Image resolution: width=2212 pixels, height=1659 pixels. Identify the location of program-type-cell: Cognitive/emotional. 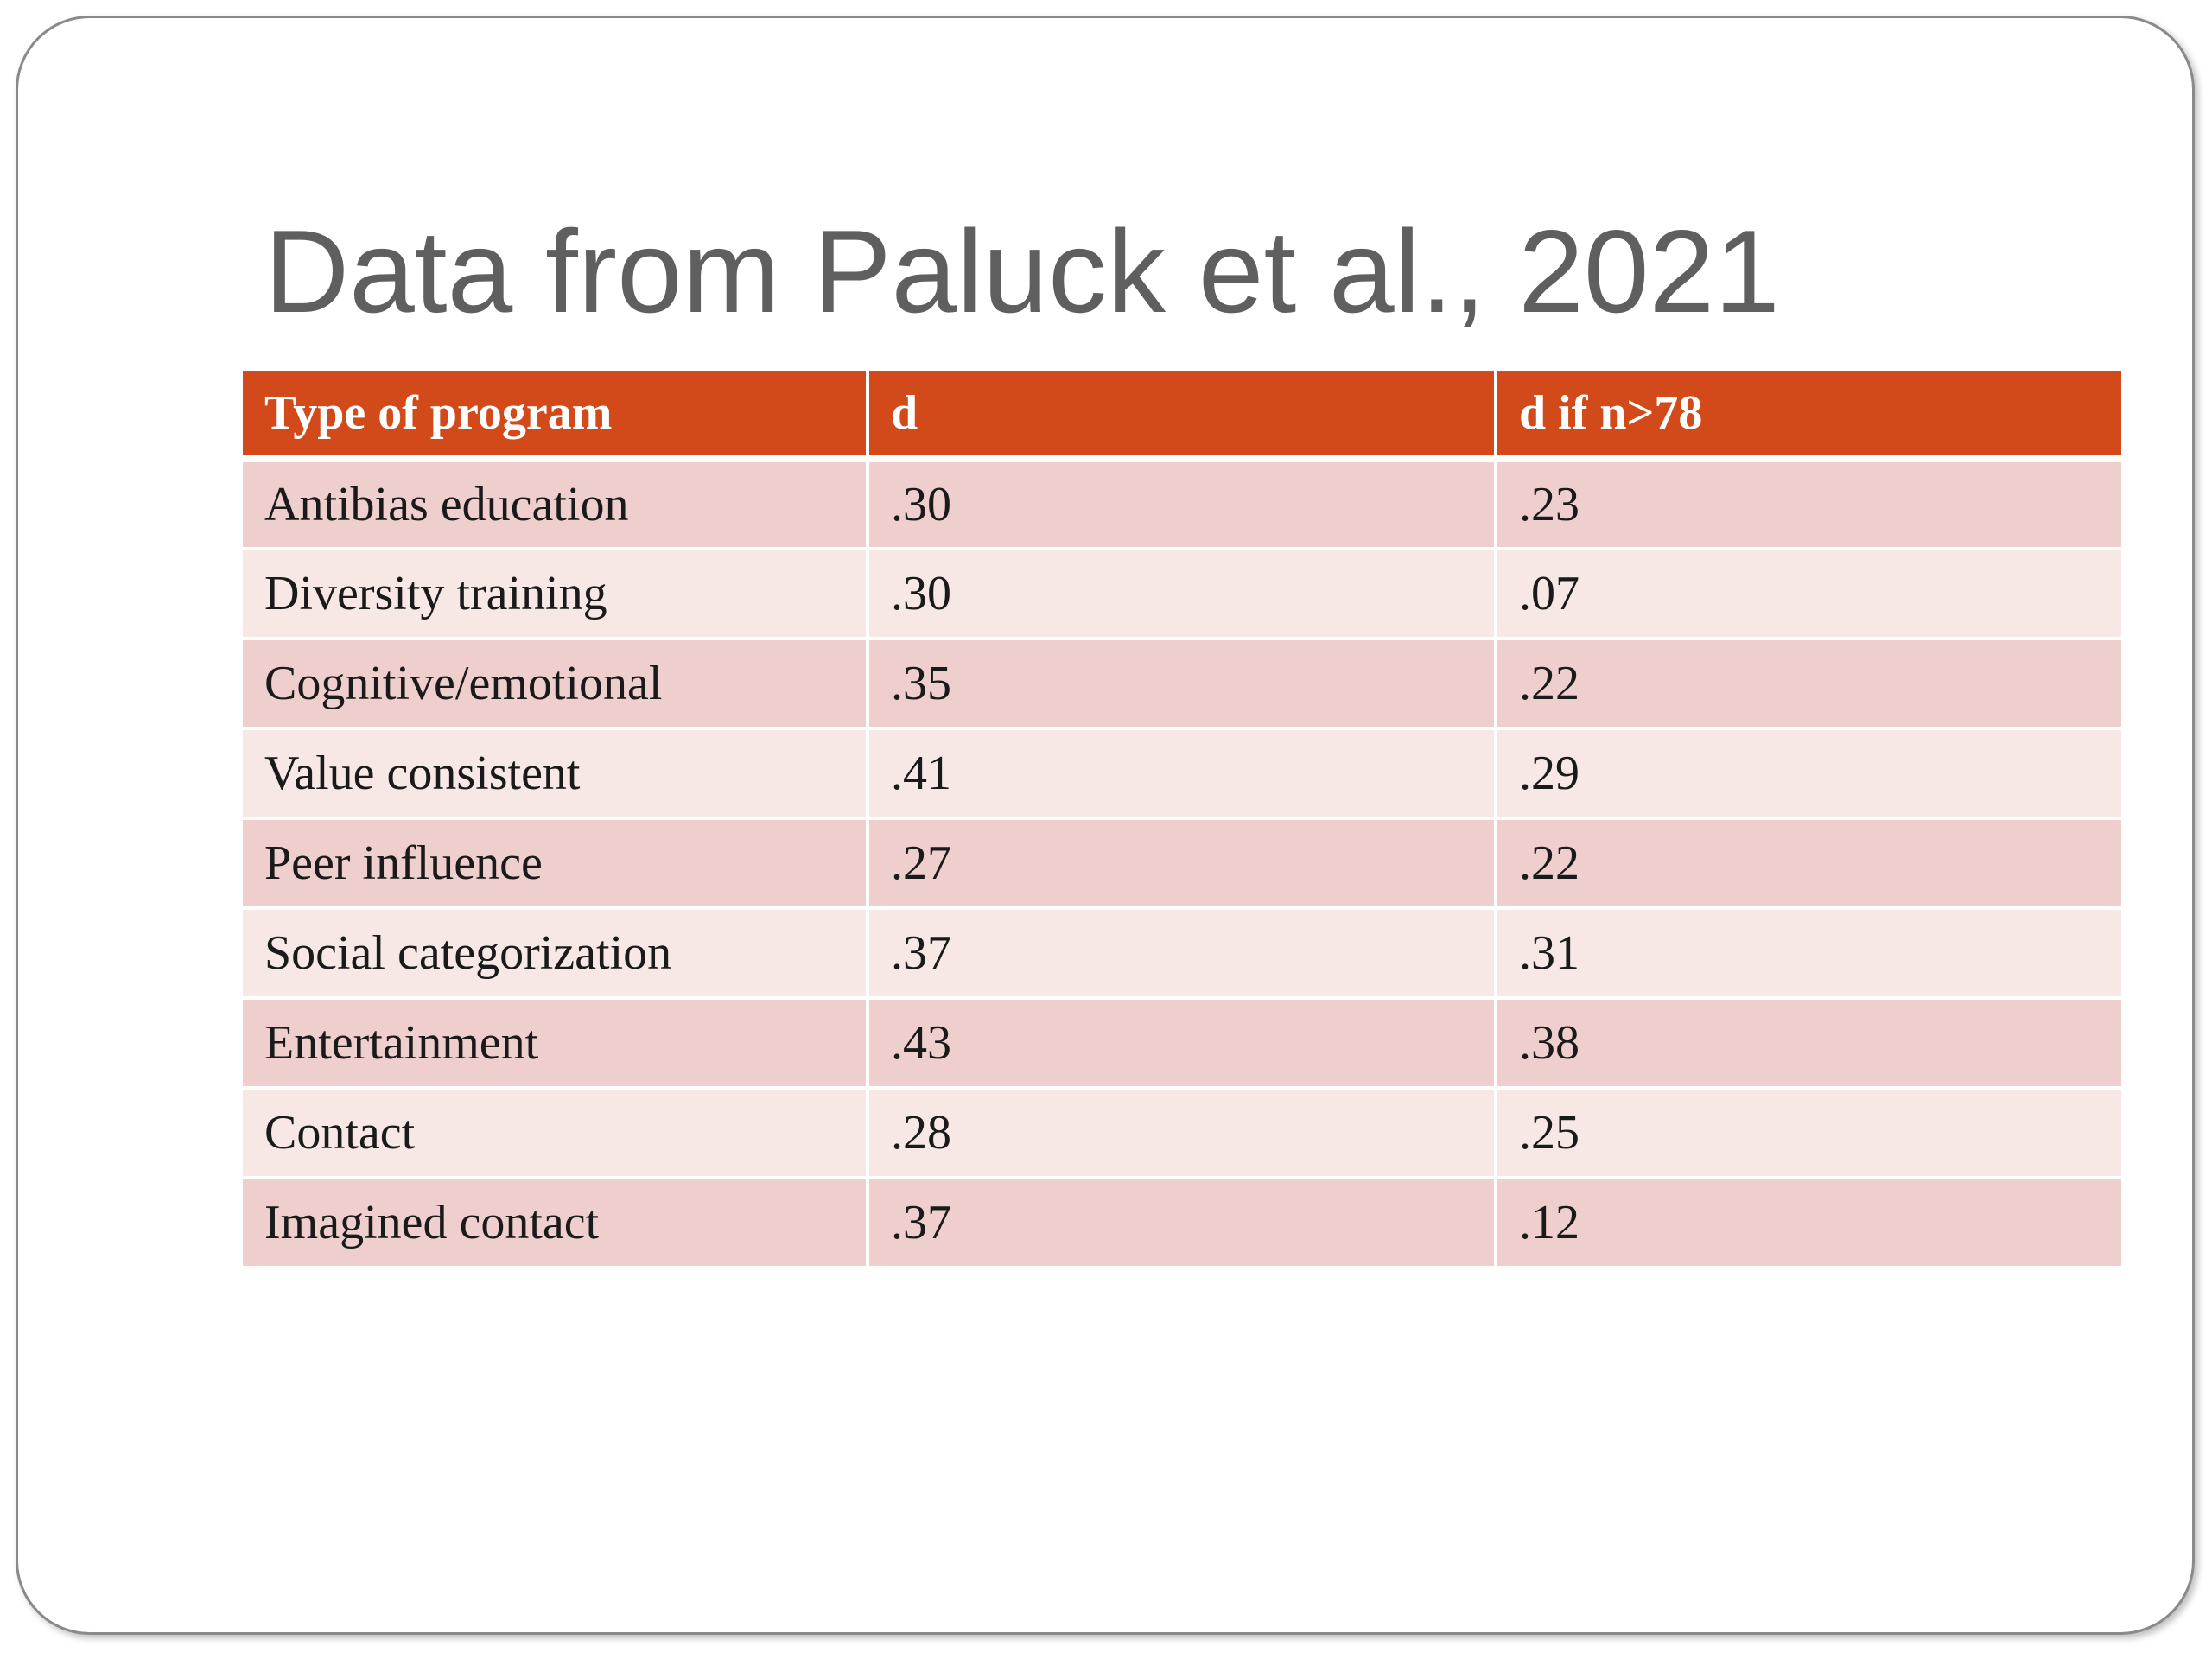
(554, 683).